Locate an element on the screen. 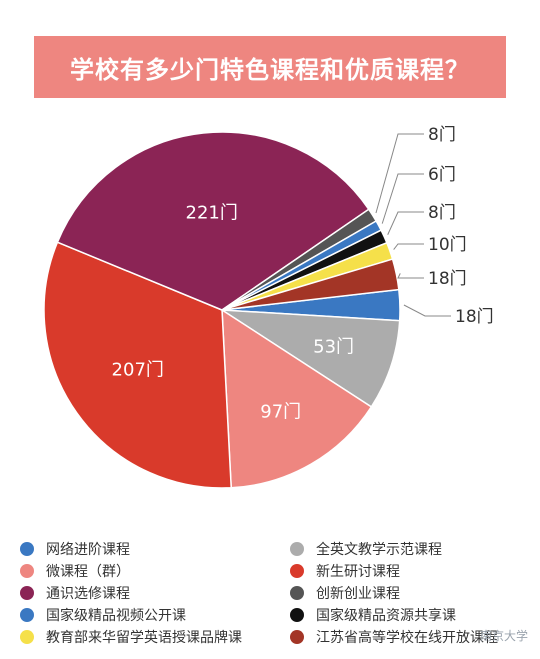  legend-label: 通识选修课程 is located at coordinates (88, 594).